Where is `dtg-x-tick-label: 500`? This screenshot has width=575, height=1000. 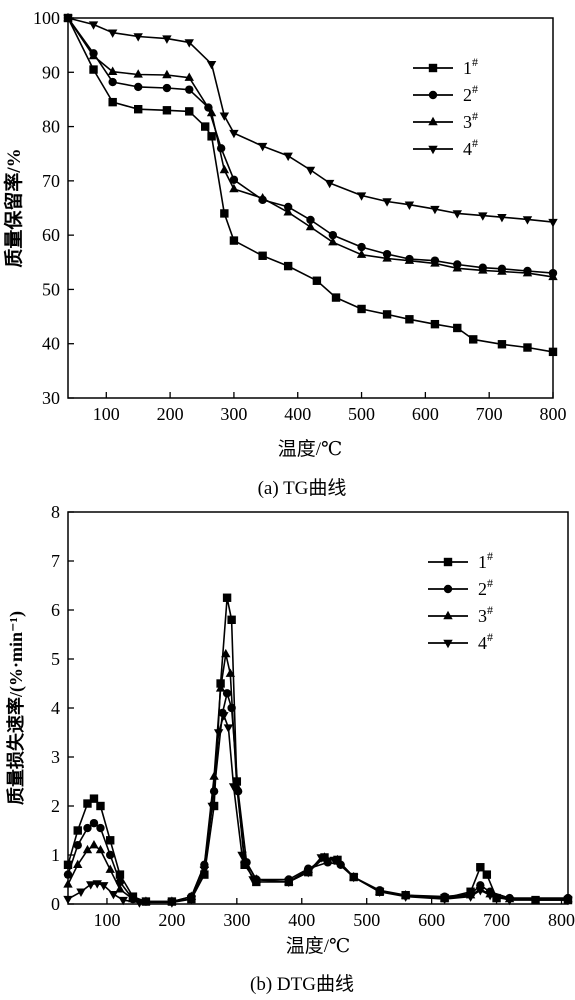 dtg-x-tick-label: 500 is located at coordinates (366, 920).